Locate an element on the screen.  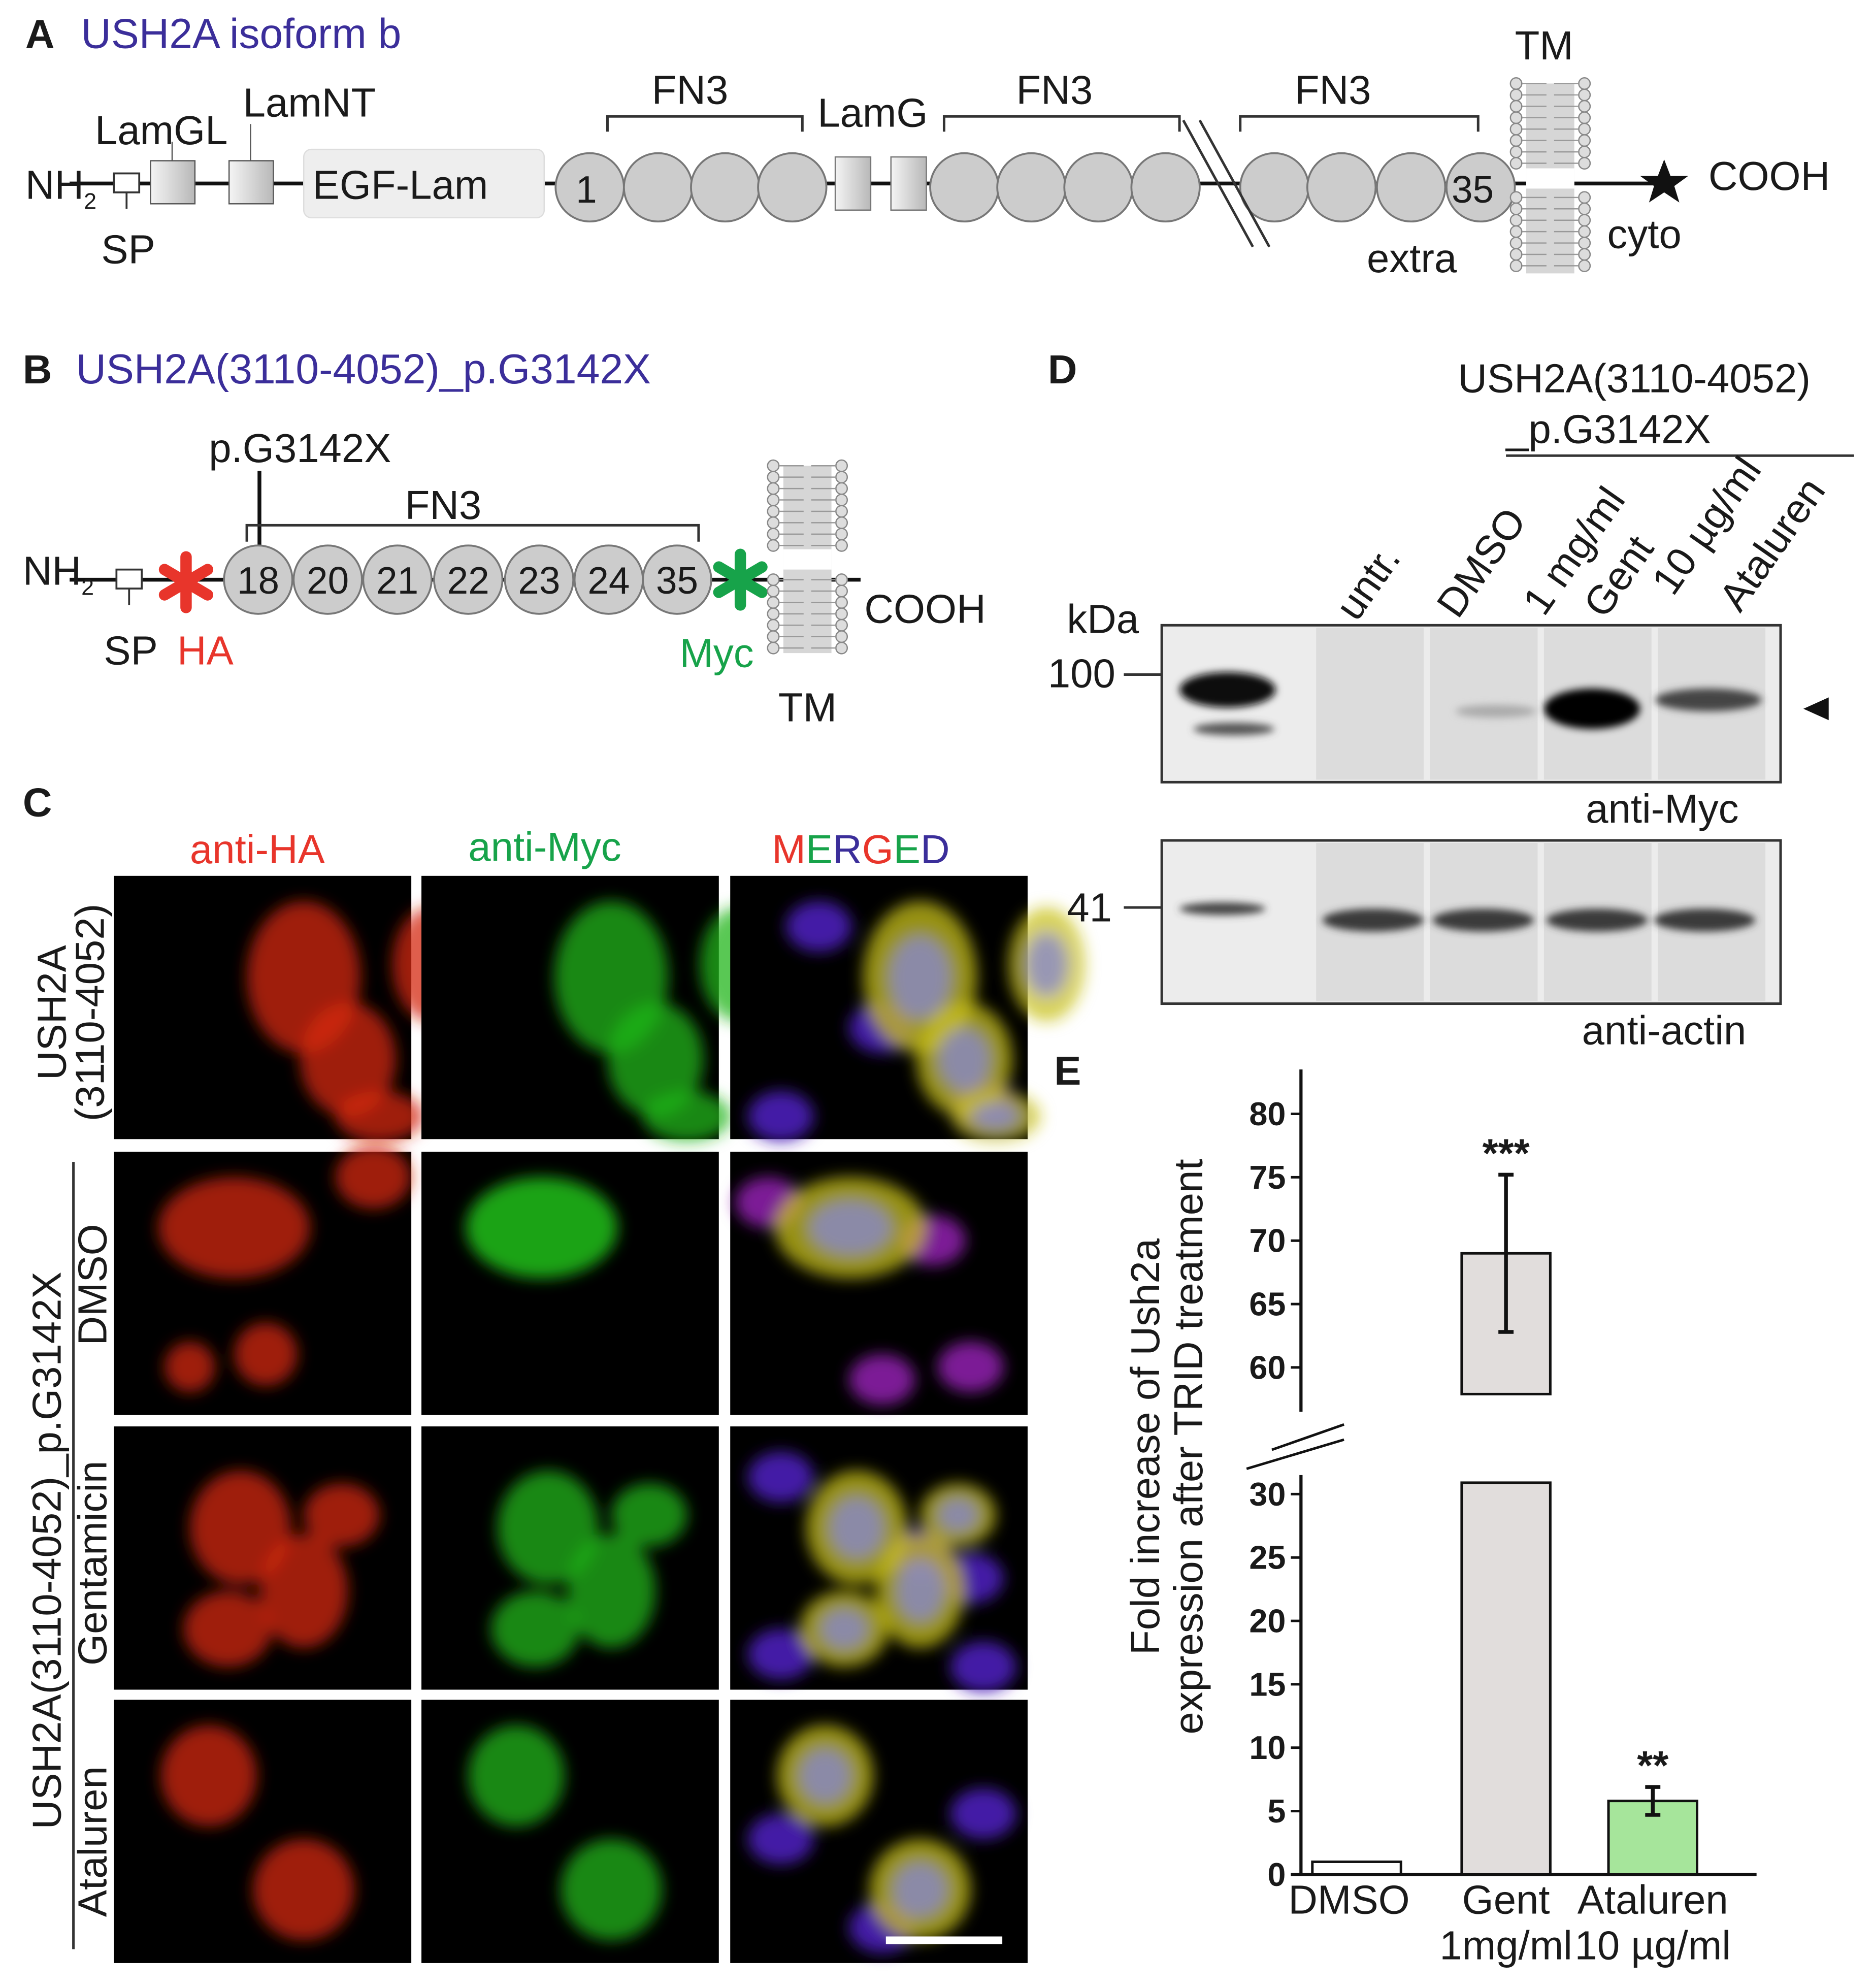
lamg-box is located at coordinates (853, 184).